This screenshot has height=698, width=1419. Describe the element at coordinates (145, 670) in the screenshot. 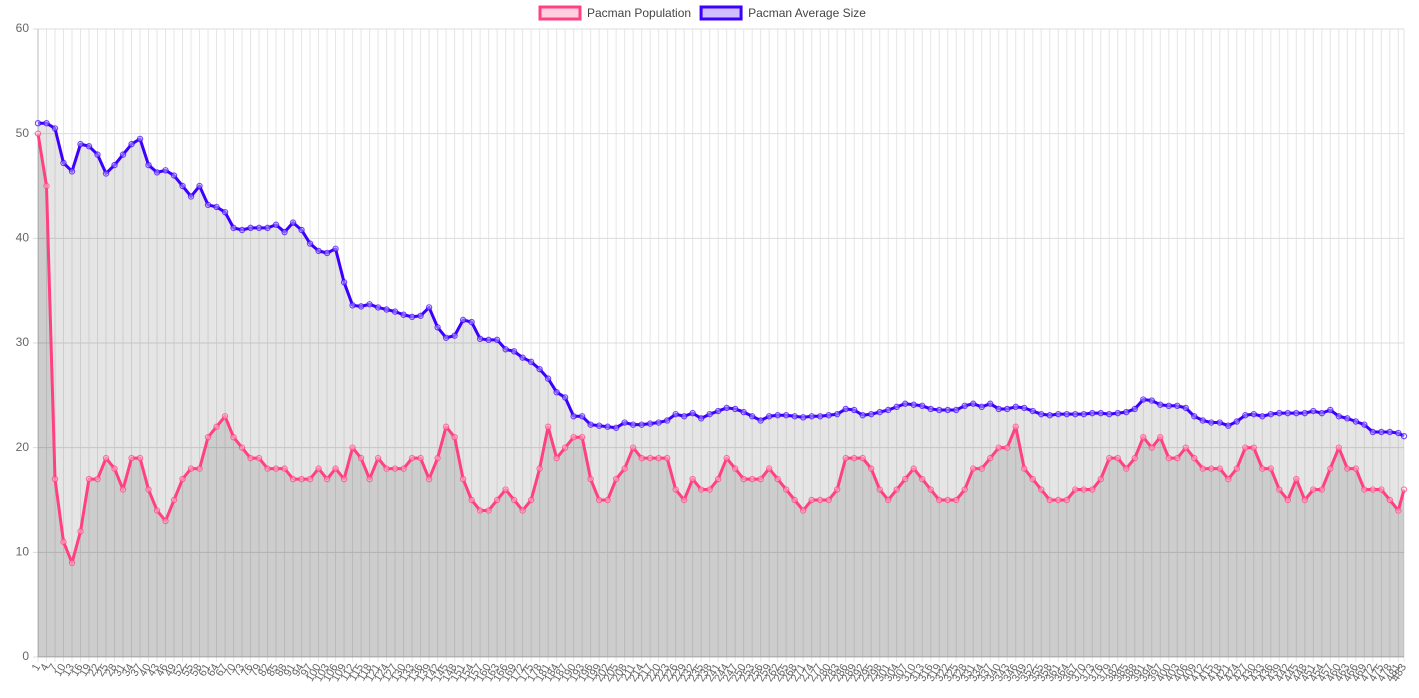

I see `x-tick-label: 40` at that location.